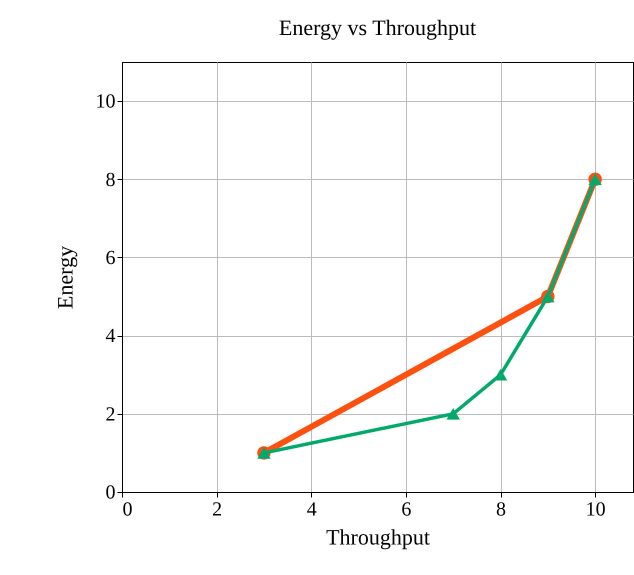 The height and width of the screenshot is (575, 634). What do you see at coordinates (501, 509) in the screenshot?
I see `x-tick-label: 8` at bounding box center [501, 509].